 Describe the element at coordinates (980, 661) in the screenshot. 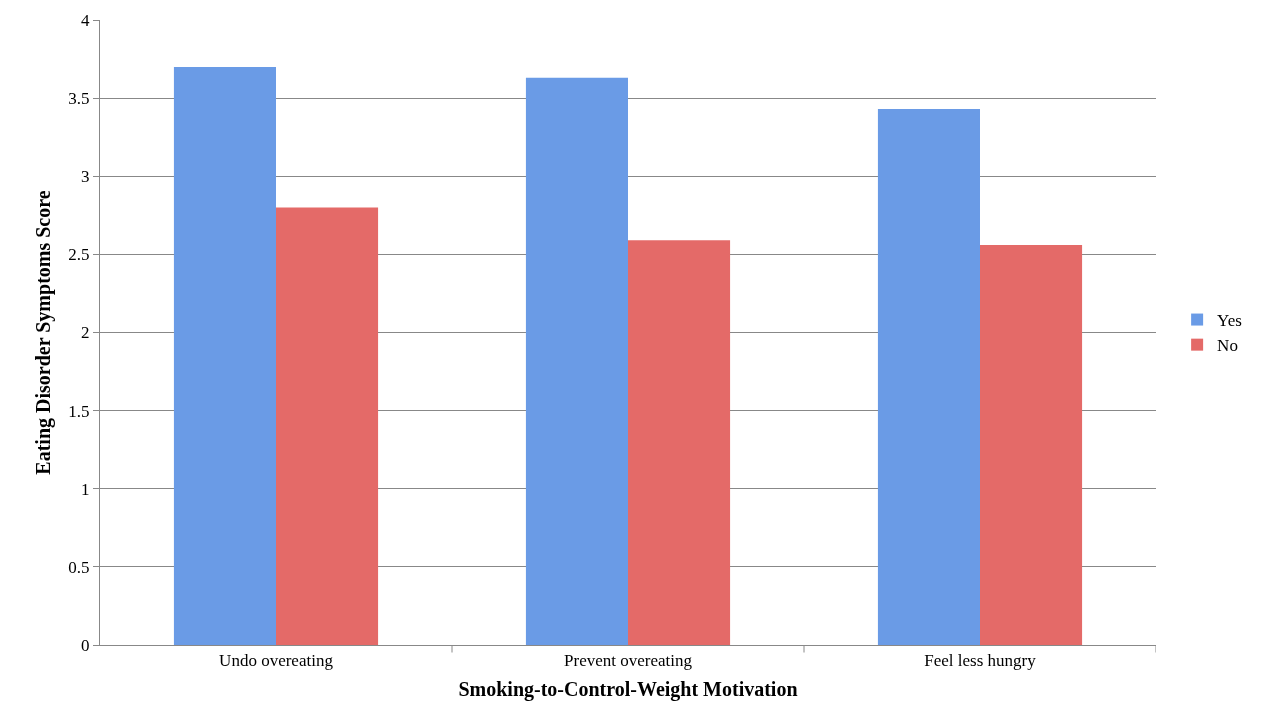

I see `x-tick-label: Feel less hungry` at that location.